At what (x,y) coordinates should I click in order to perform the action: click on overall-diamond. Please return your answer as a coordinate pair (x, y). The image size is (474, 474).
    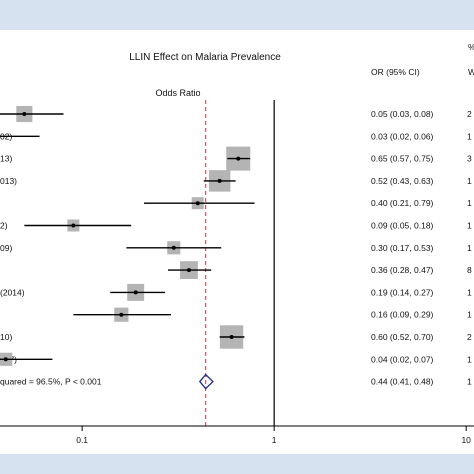
    Looking at the image, I should click on (206, 381).